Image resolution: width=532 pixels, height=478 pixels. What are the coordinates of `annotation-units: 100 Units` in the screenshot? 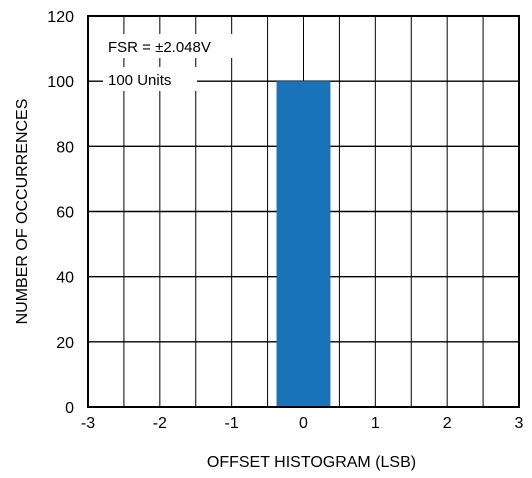 It's located at (139, 80).